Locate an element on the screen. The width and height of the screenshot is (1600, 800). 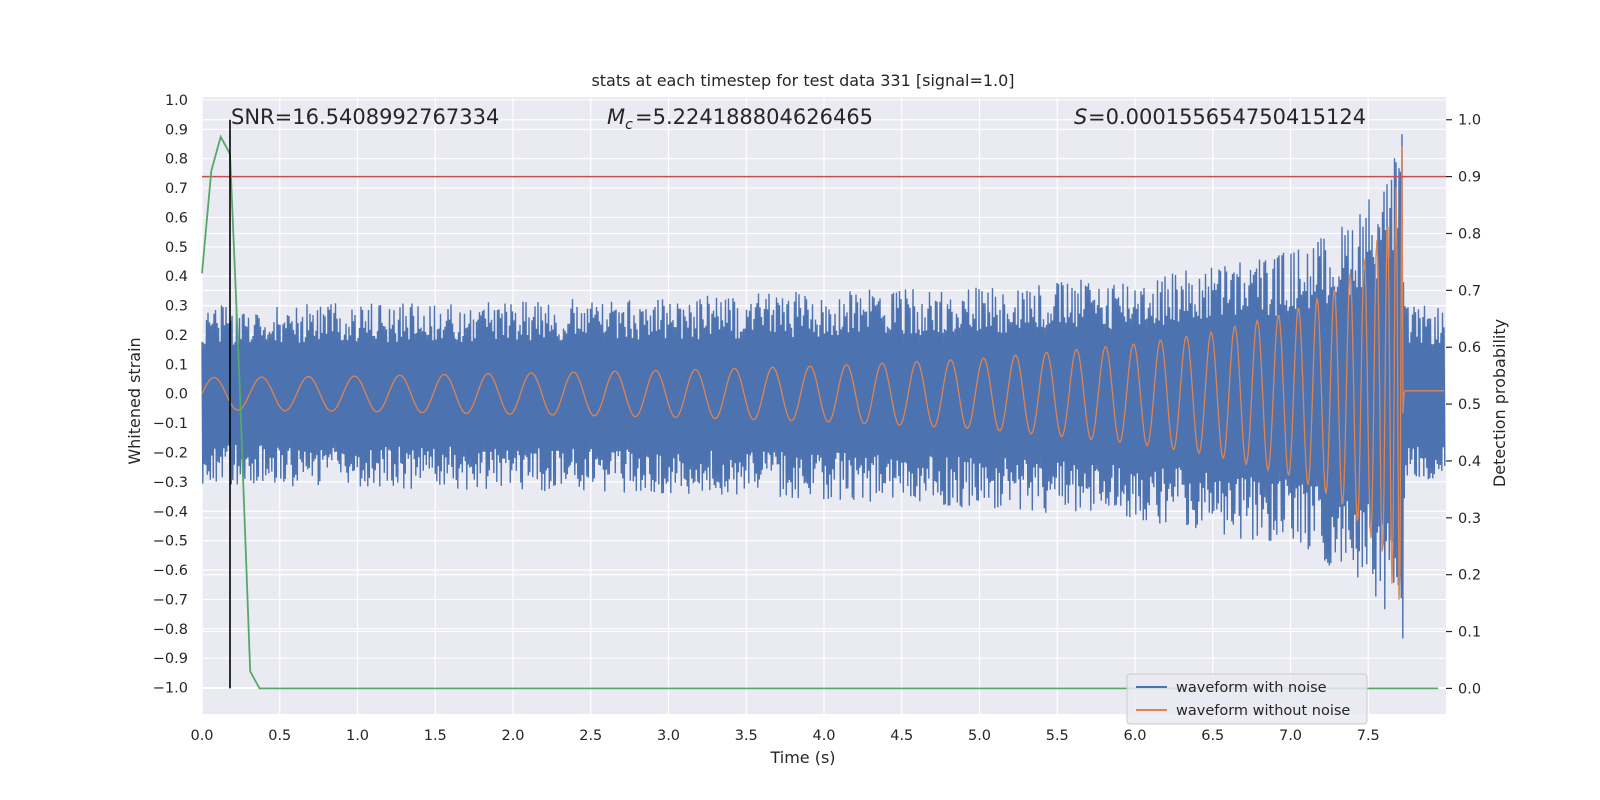
y-tick-label: −0.6 is located at coordinates (170, 571).